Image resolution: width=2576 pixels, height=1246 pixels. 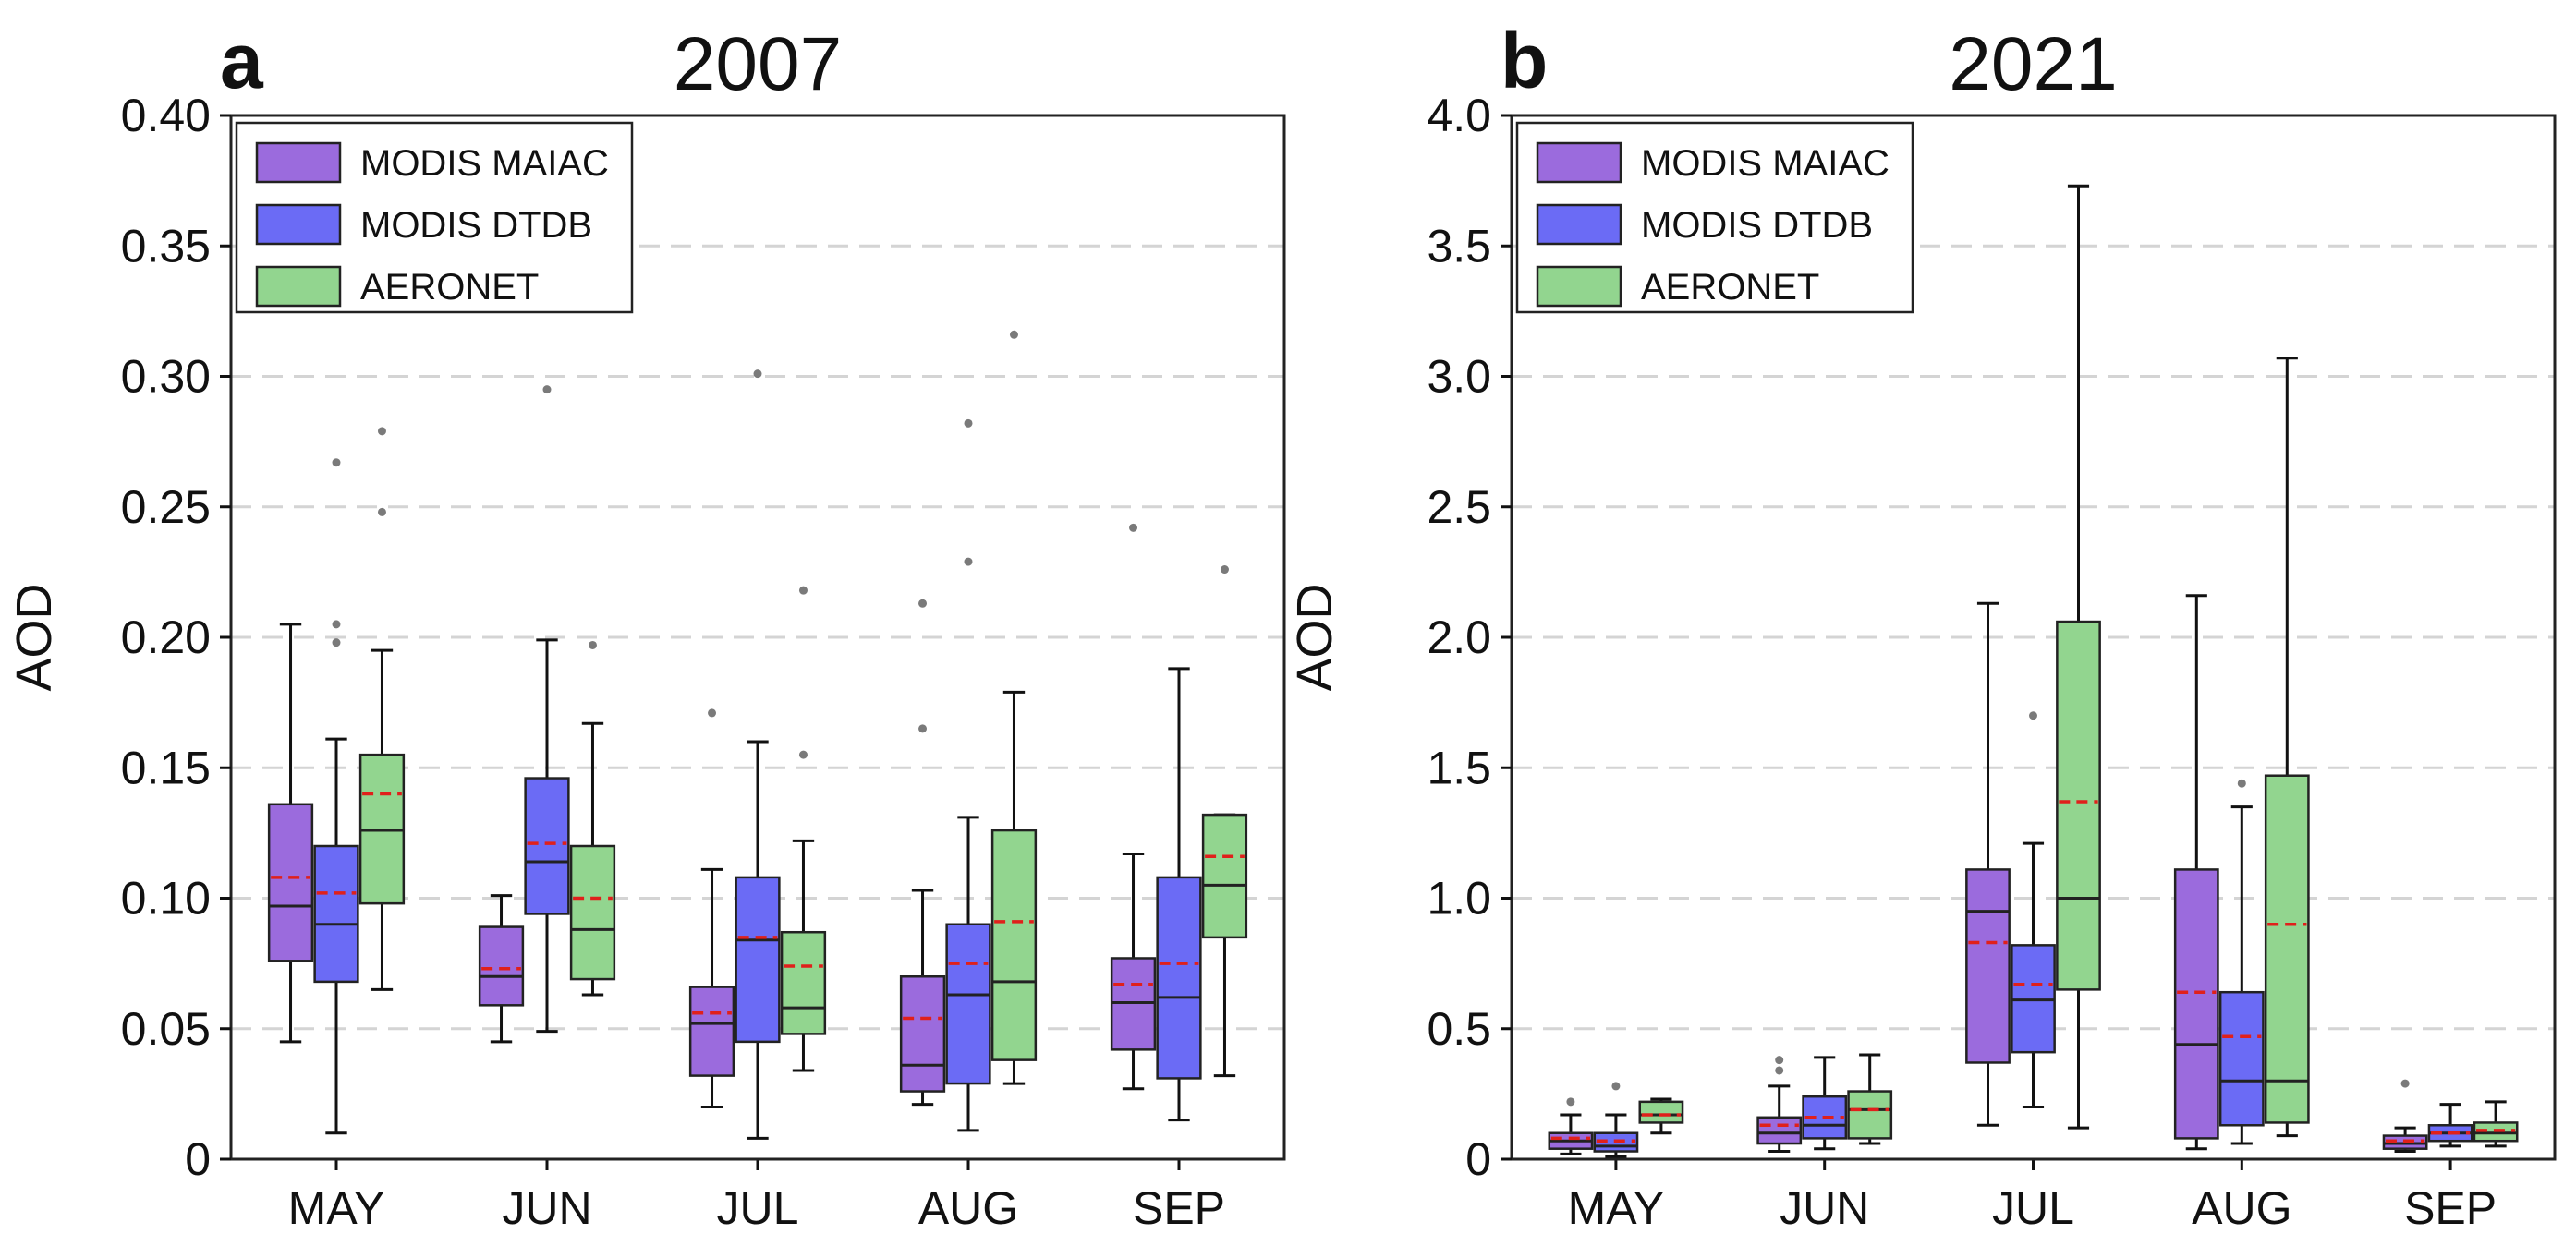 What do you see at coordinates (1179, 1208) in the screenshot?
I see `x-tick-label: SEP` at bounding box center [1179, 1208].